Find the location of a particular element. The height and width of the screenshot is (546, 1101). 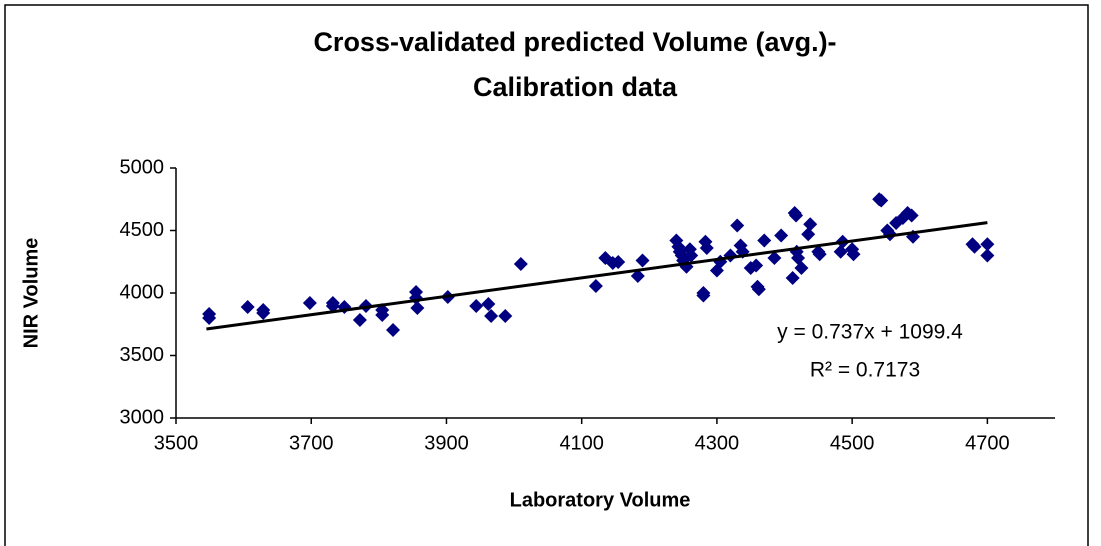

x-tick-label: 4100 is located at coordinates (581, 443).